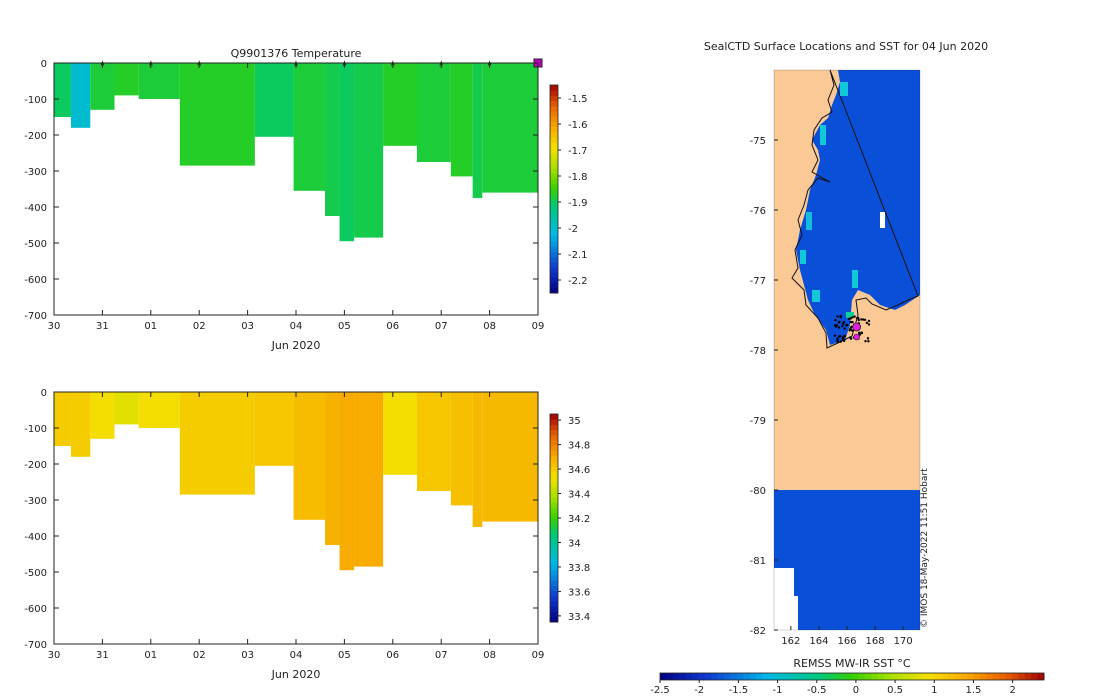 This screenshot has height=700, width=1100. I want to click on salinity-x-label: Jun 2020, so click(296, 674).